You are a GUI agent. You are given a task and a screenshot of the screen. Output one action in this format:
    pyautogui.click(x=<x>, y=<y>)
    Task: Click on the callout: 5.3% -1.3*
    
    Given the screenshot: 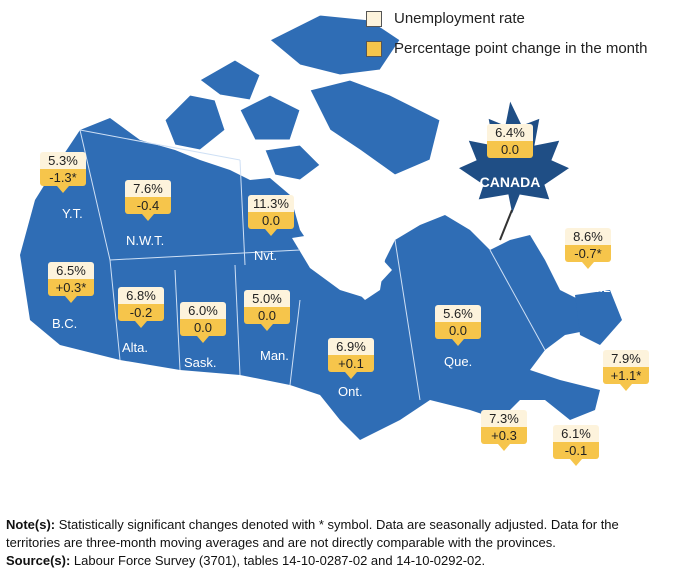 What is the action you would take?
    pyautogui.click(x=63, y=172)
    